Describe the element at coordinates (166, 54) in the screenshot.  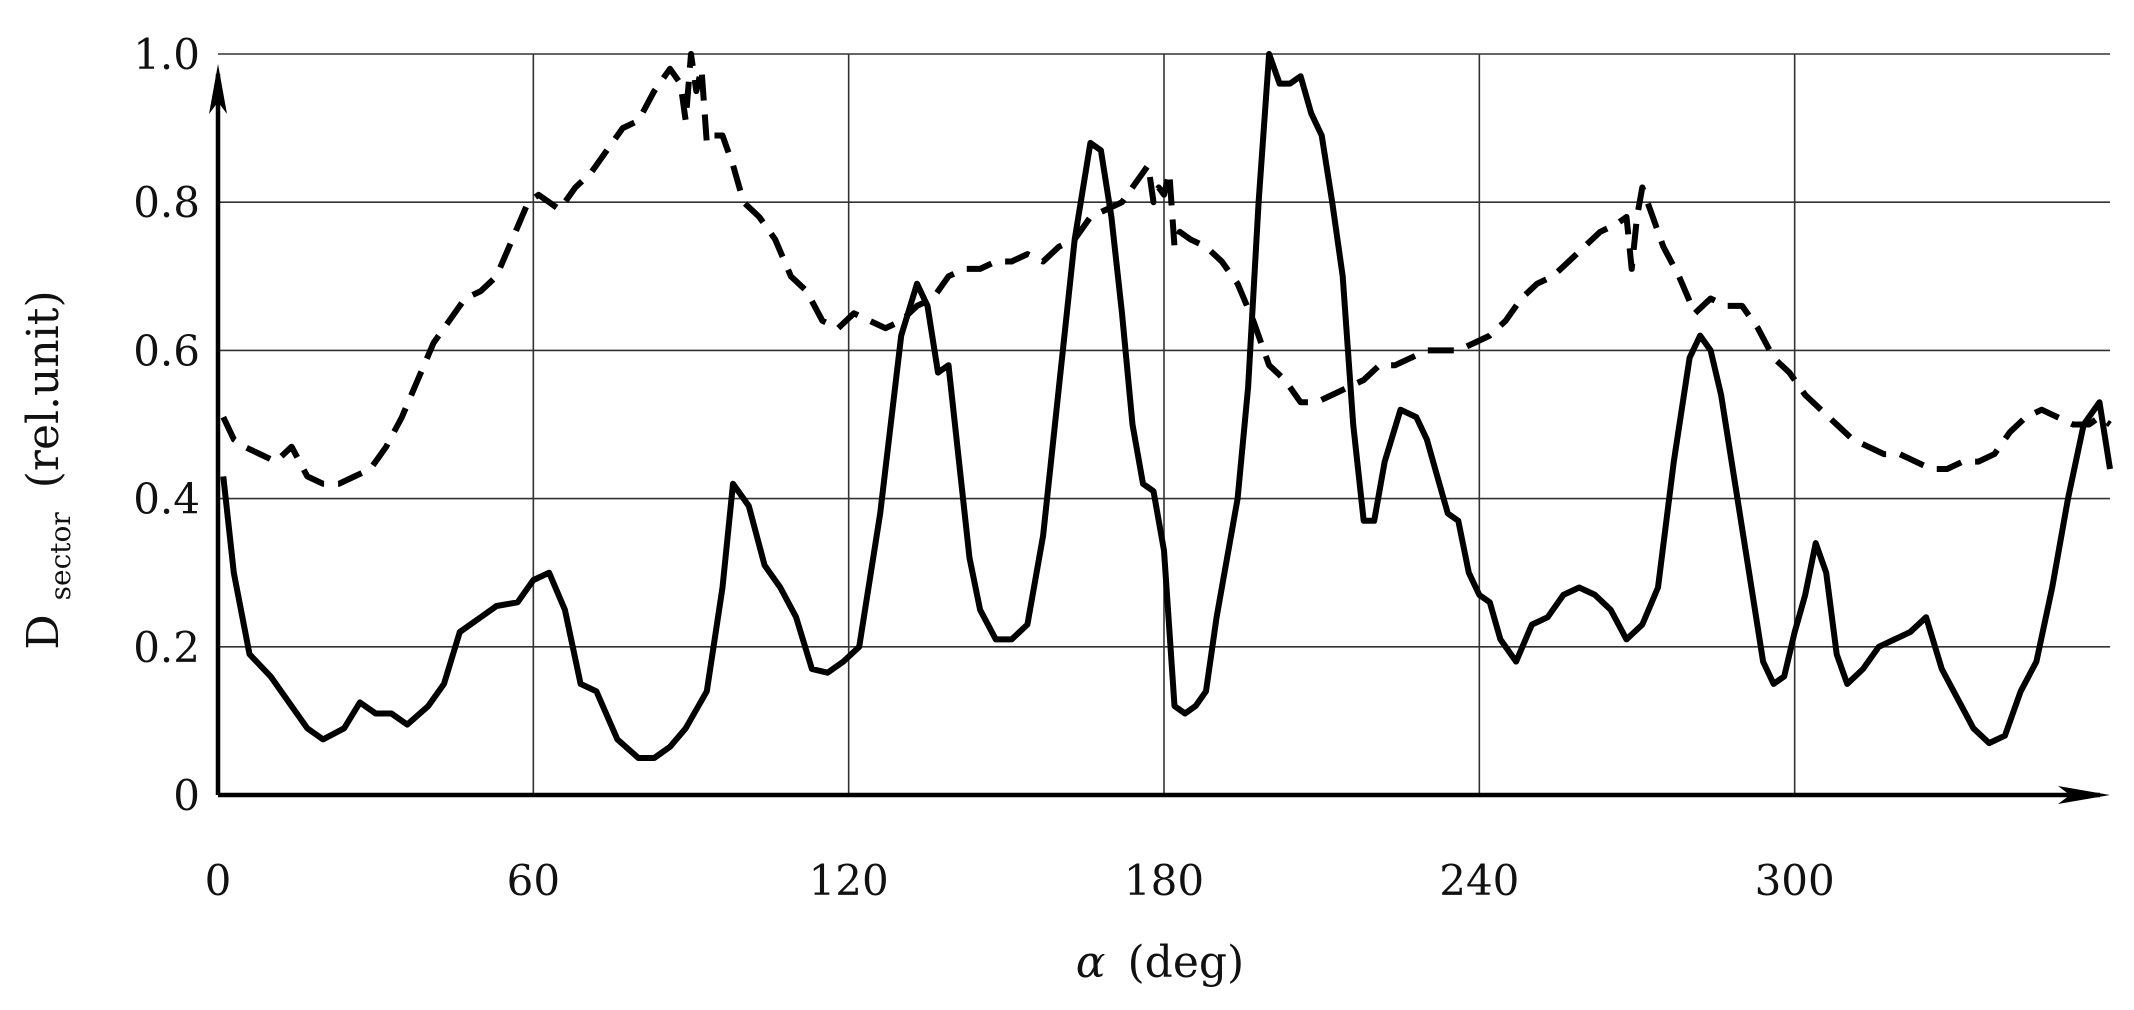
I see `y-tick-label: 1.0` at that location.